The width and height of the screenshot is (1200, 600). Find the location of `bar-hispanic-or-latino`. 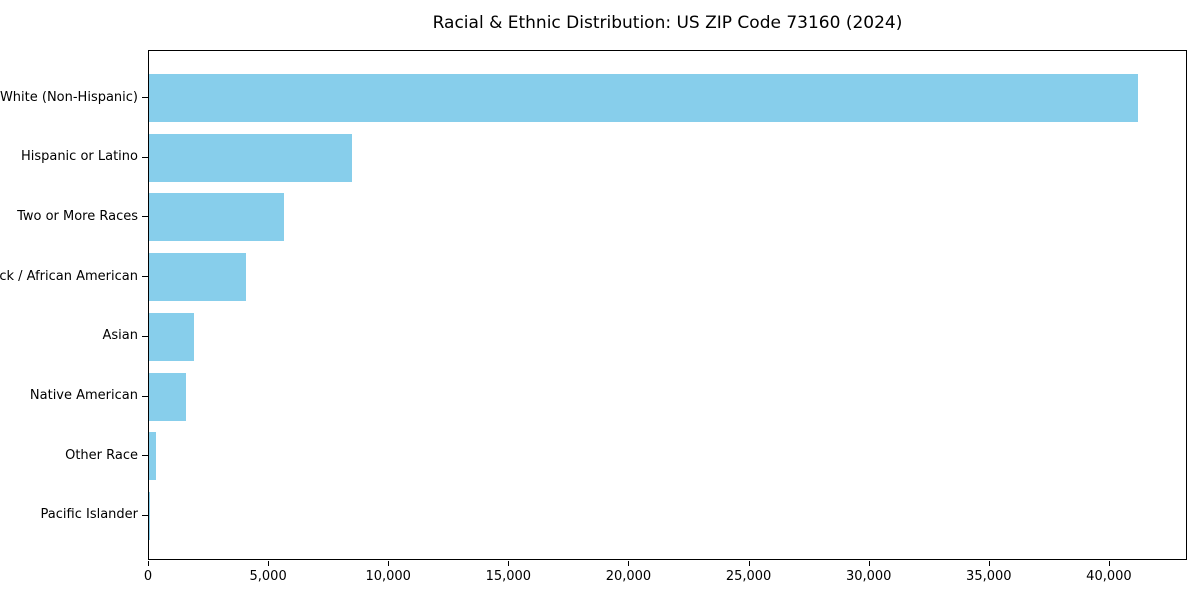

bar-hispanic-or-latino is located at coordinates (251, 157).